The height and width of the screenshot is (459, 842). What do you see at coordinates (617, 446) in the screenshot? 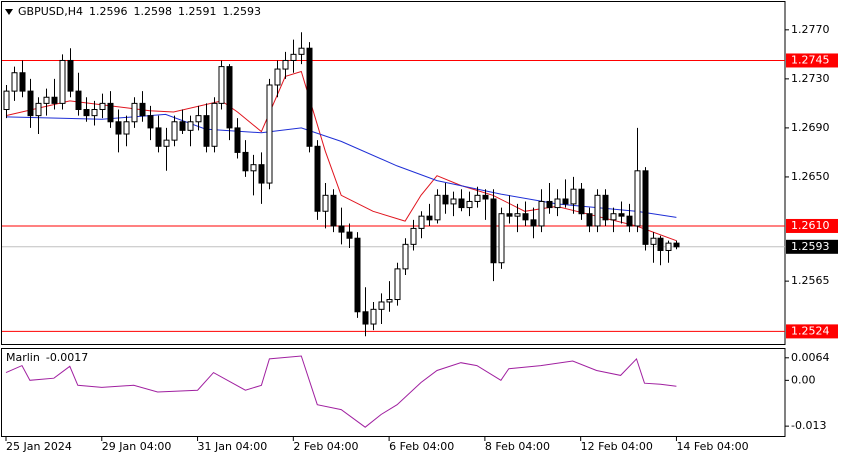
I see `x-tick-label: 12 Feb 04:00` at bounding box center [617, 446].